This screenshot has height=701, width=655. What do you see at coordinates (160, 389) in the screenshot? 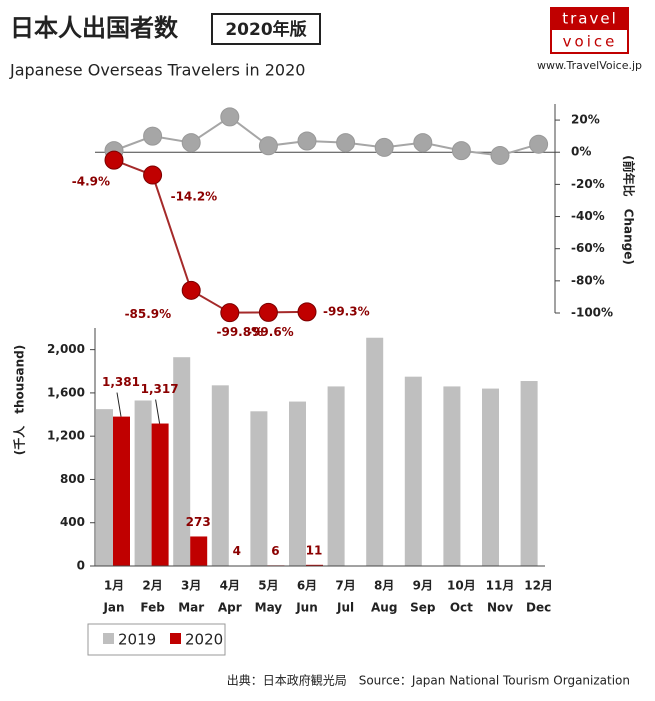
I see `value-label: 1,317` at bounding box center [160, 389].